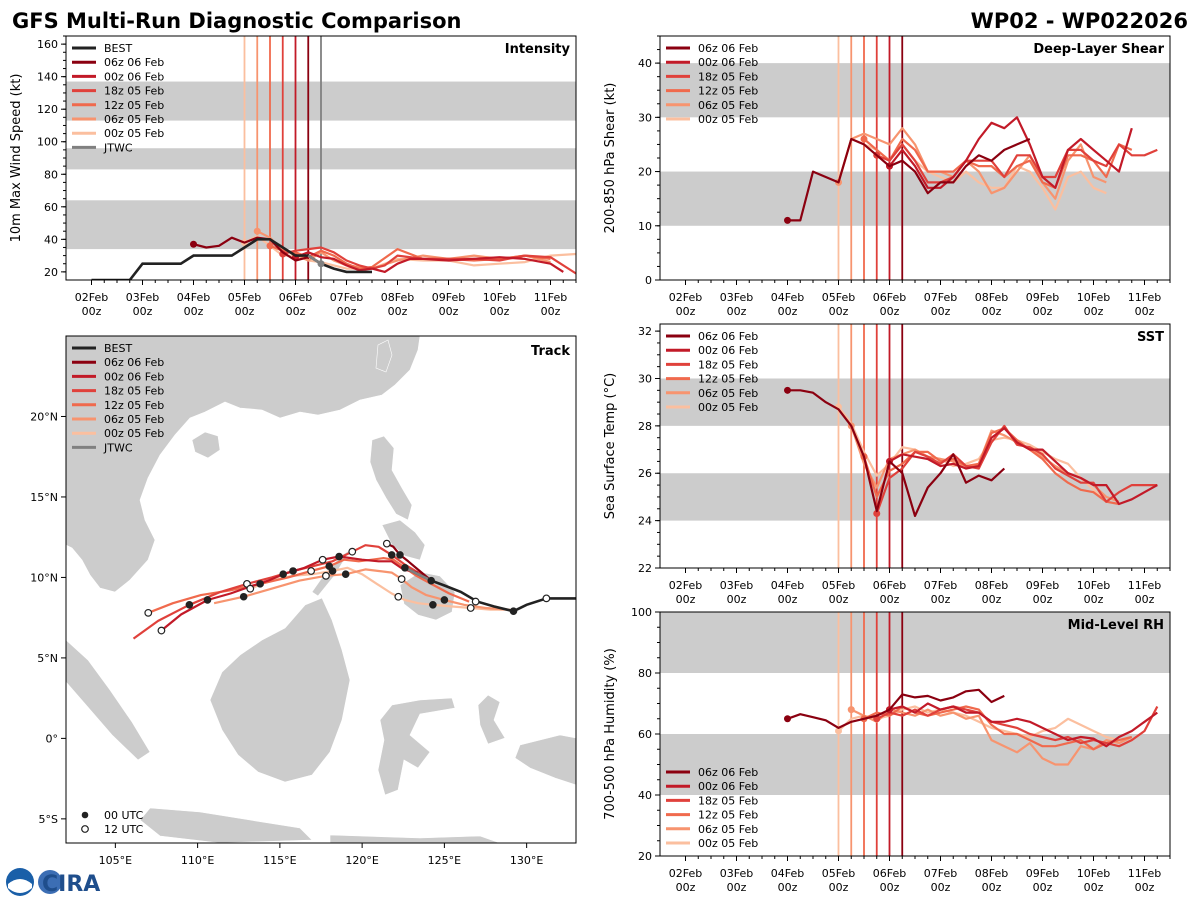 This screenshot has width=1200, height=900. Describe the element at coordinates (118, 147) in the screenshot. I see `legend-label: JTWC` at that location.